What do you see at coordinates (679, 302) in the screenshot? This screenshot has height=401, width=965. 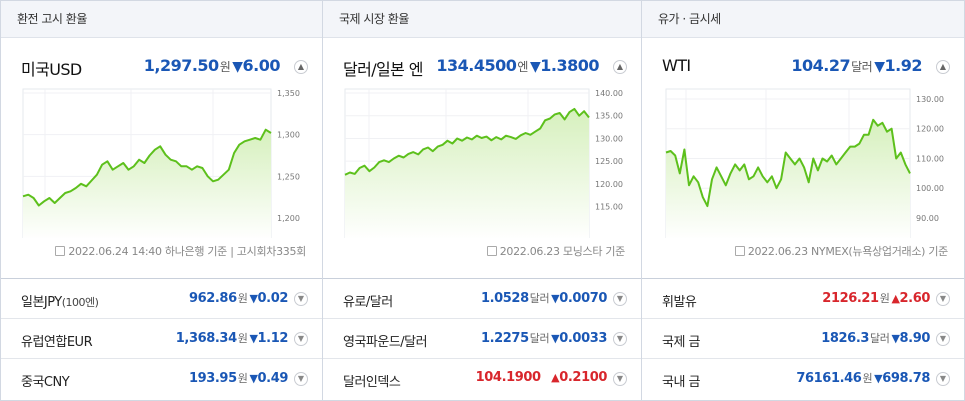 I see `item-name: 휘발유` at bounding box center [679, 302].